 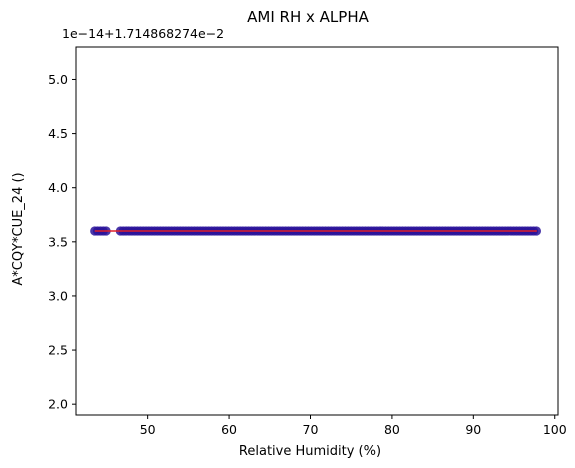 I want to click on plot-area, so click(x=316, y=231).